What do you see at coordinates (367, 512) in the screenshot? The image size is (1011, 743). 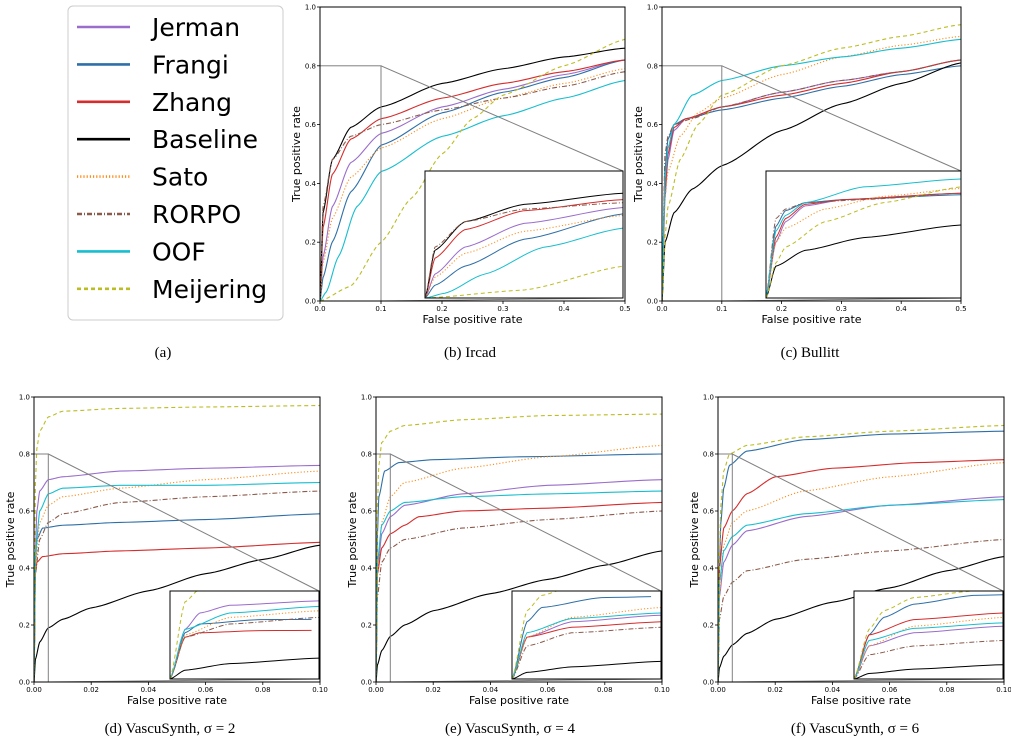 I see `chart-4-ytick-label: 0.6` at bounding box center [367, 512].